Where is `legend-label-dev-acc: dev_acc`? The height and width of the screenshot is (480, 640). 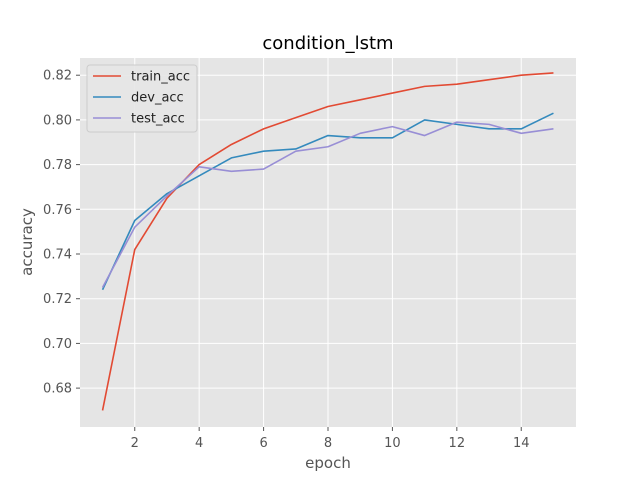
legend-label-dev-acc: dev_acc is located at coordinates (157, 98).